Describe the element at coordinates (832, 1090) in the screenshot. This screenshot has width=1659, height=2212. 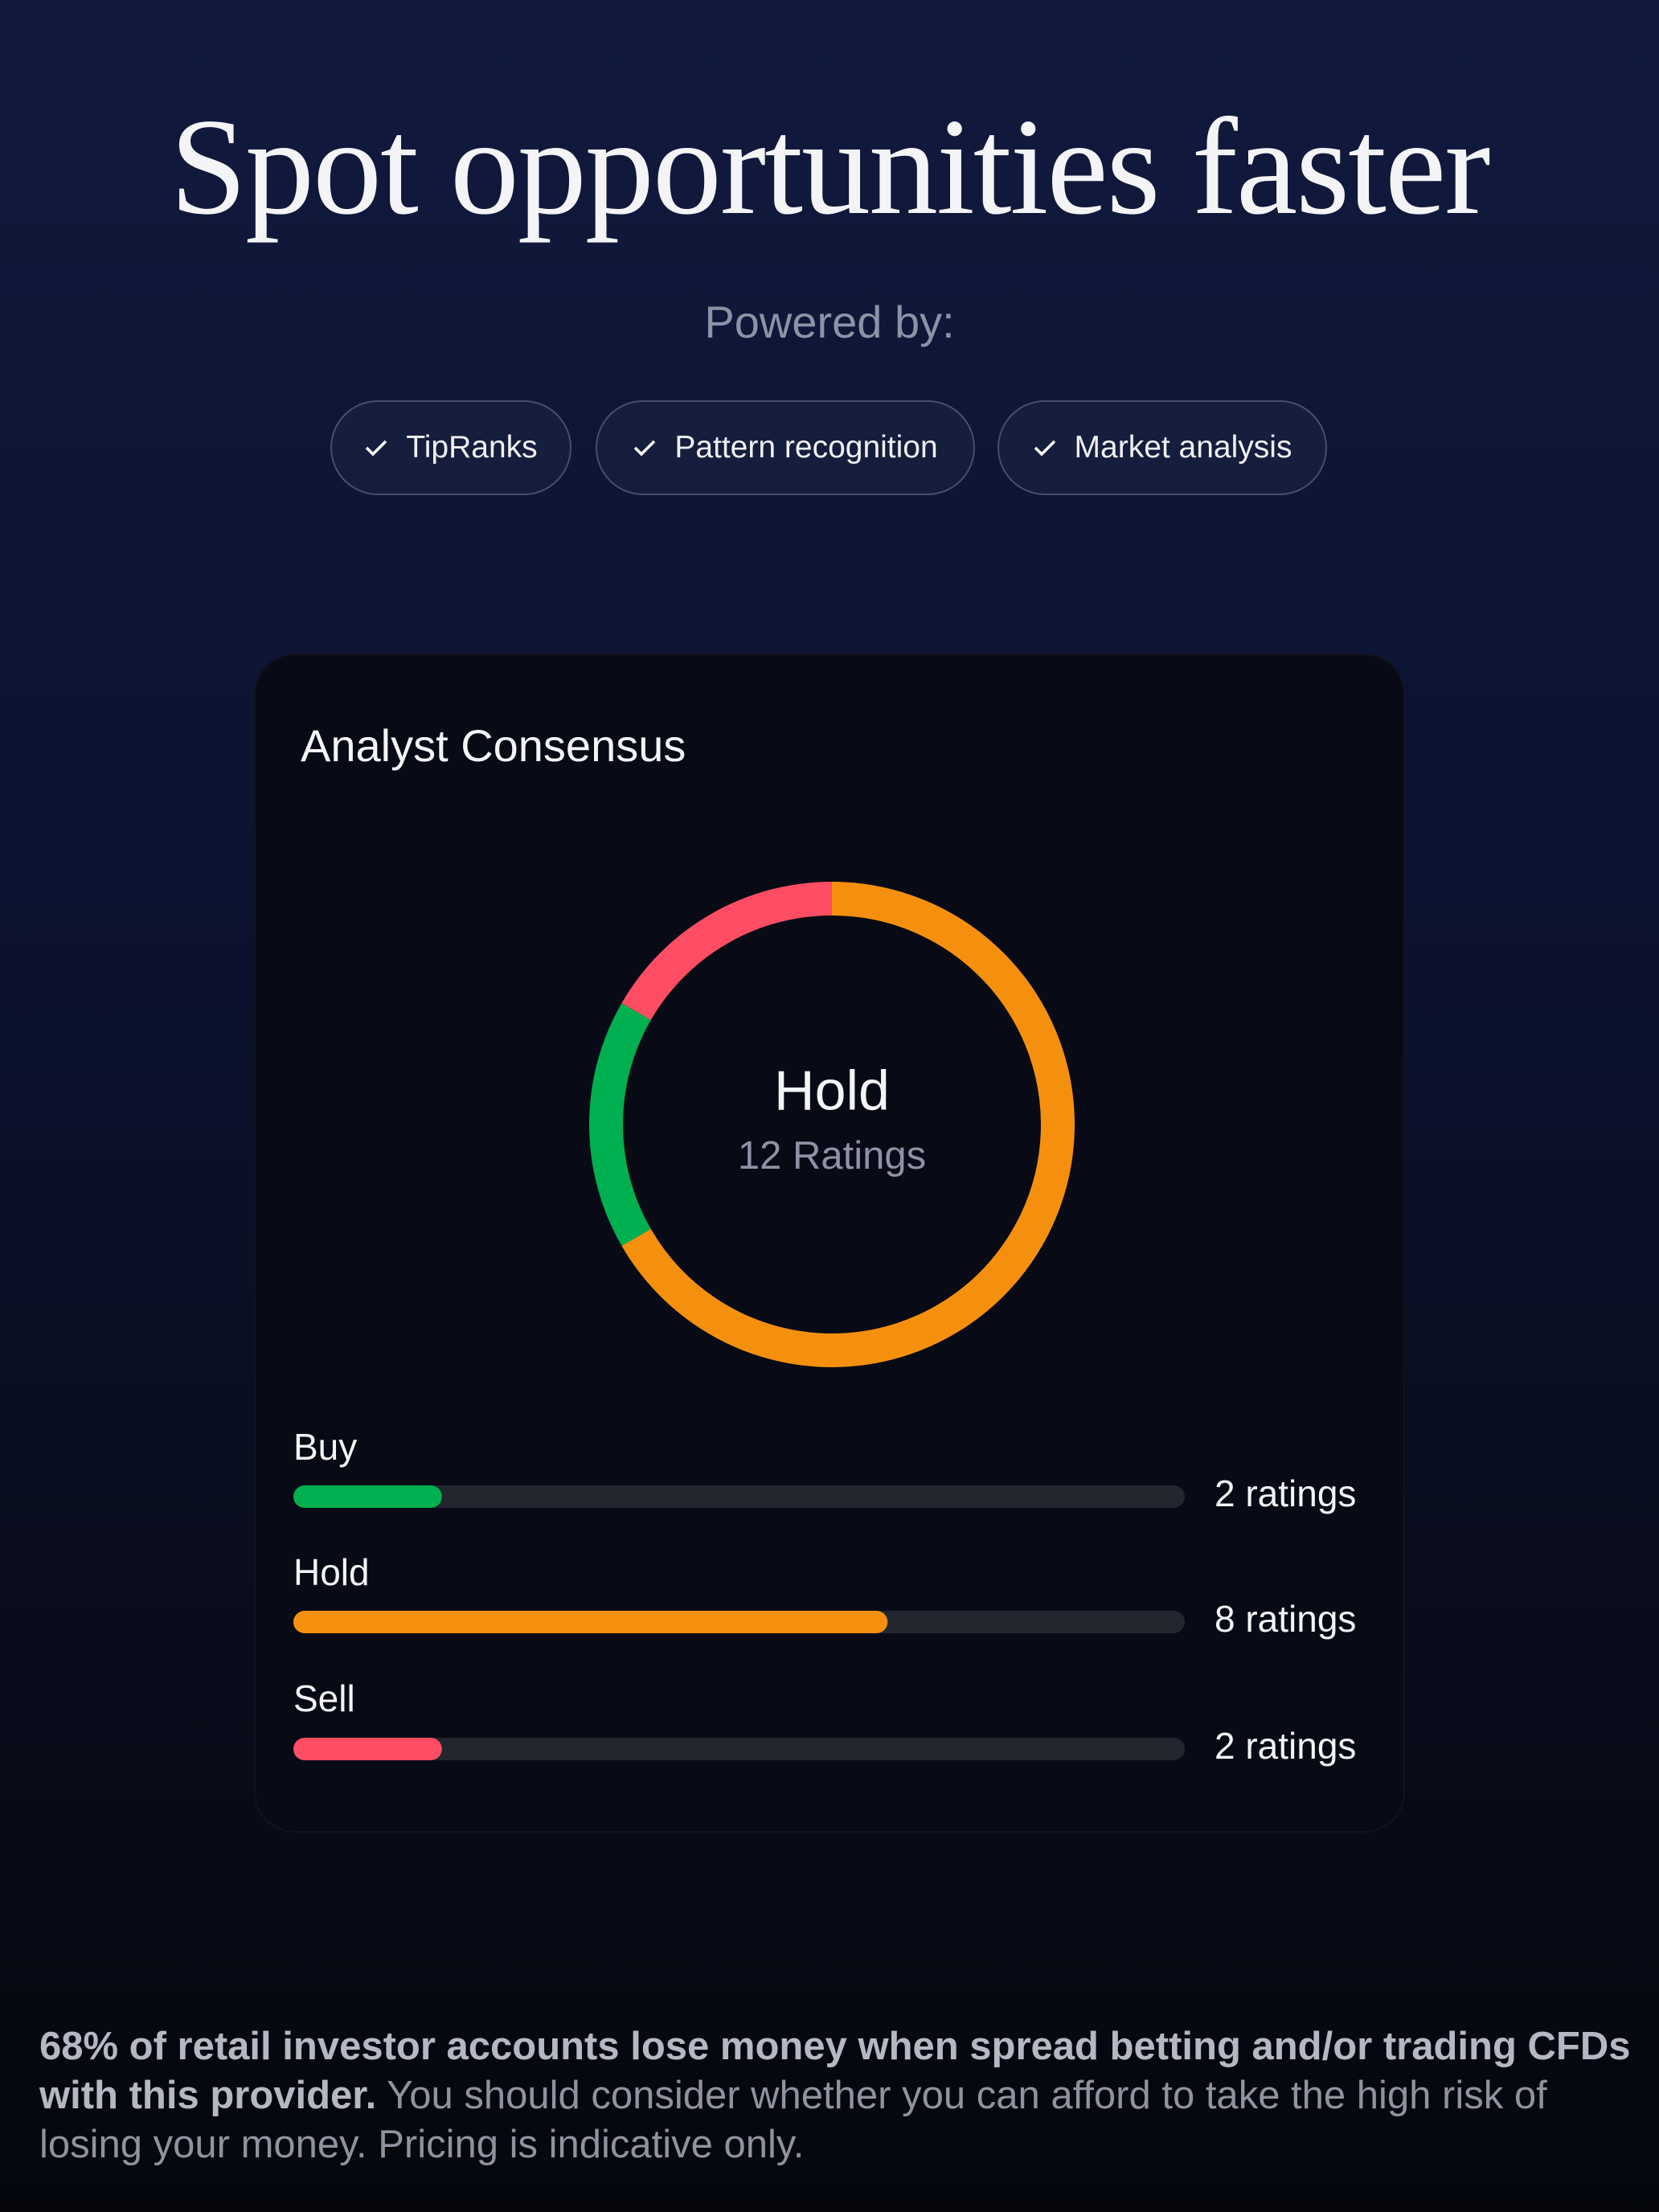
I see `consensus-label: Hold` at that location.